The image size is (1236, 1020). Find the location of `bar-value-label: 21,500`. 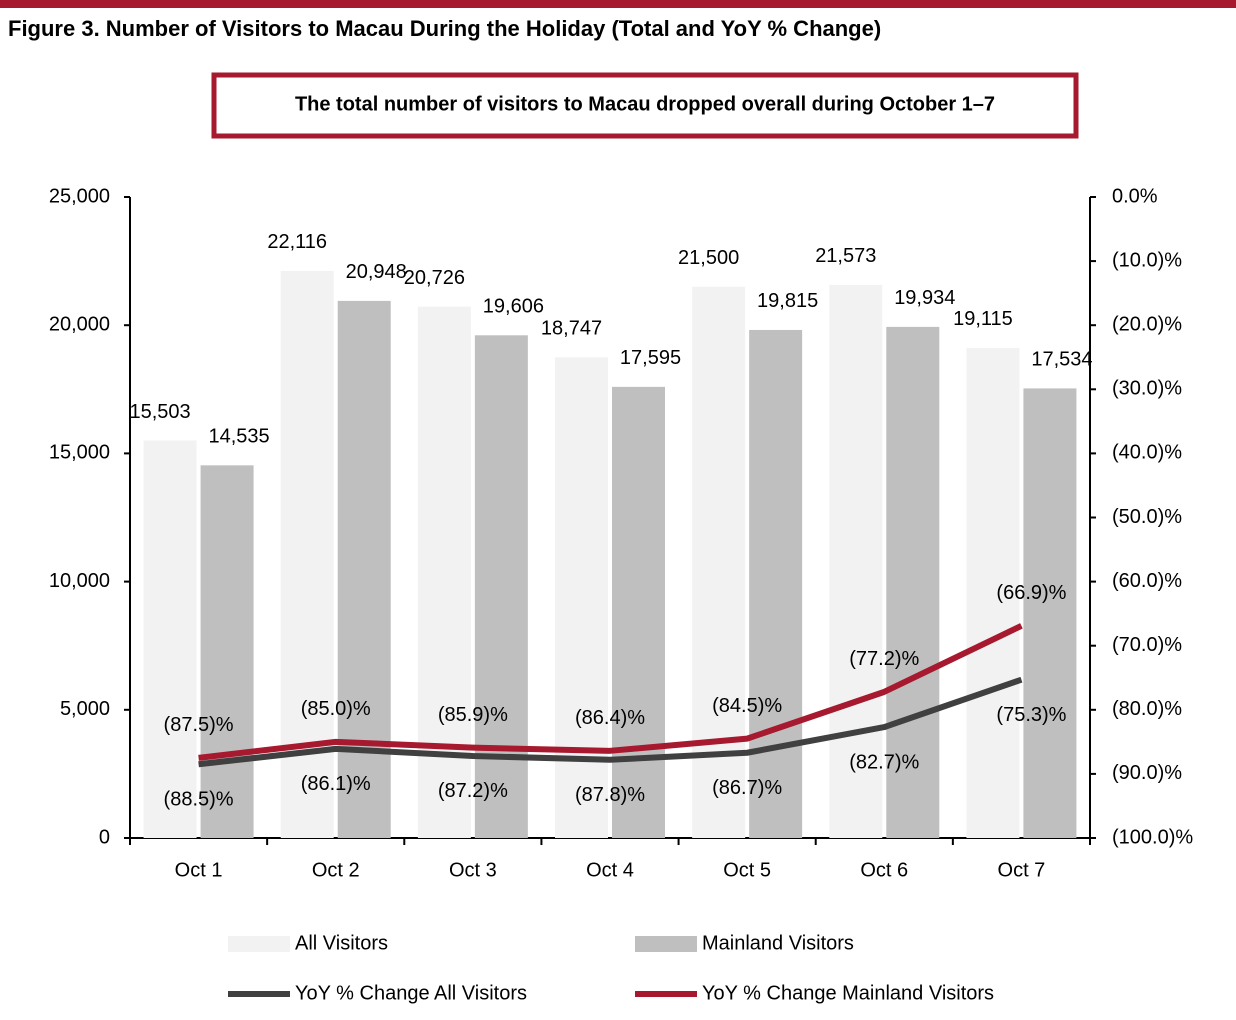

bar-value-label: 21,500 is located at coordinates (708, 258).